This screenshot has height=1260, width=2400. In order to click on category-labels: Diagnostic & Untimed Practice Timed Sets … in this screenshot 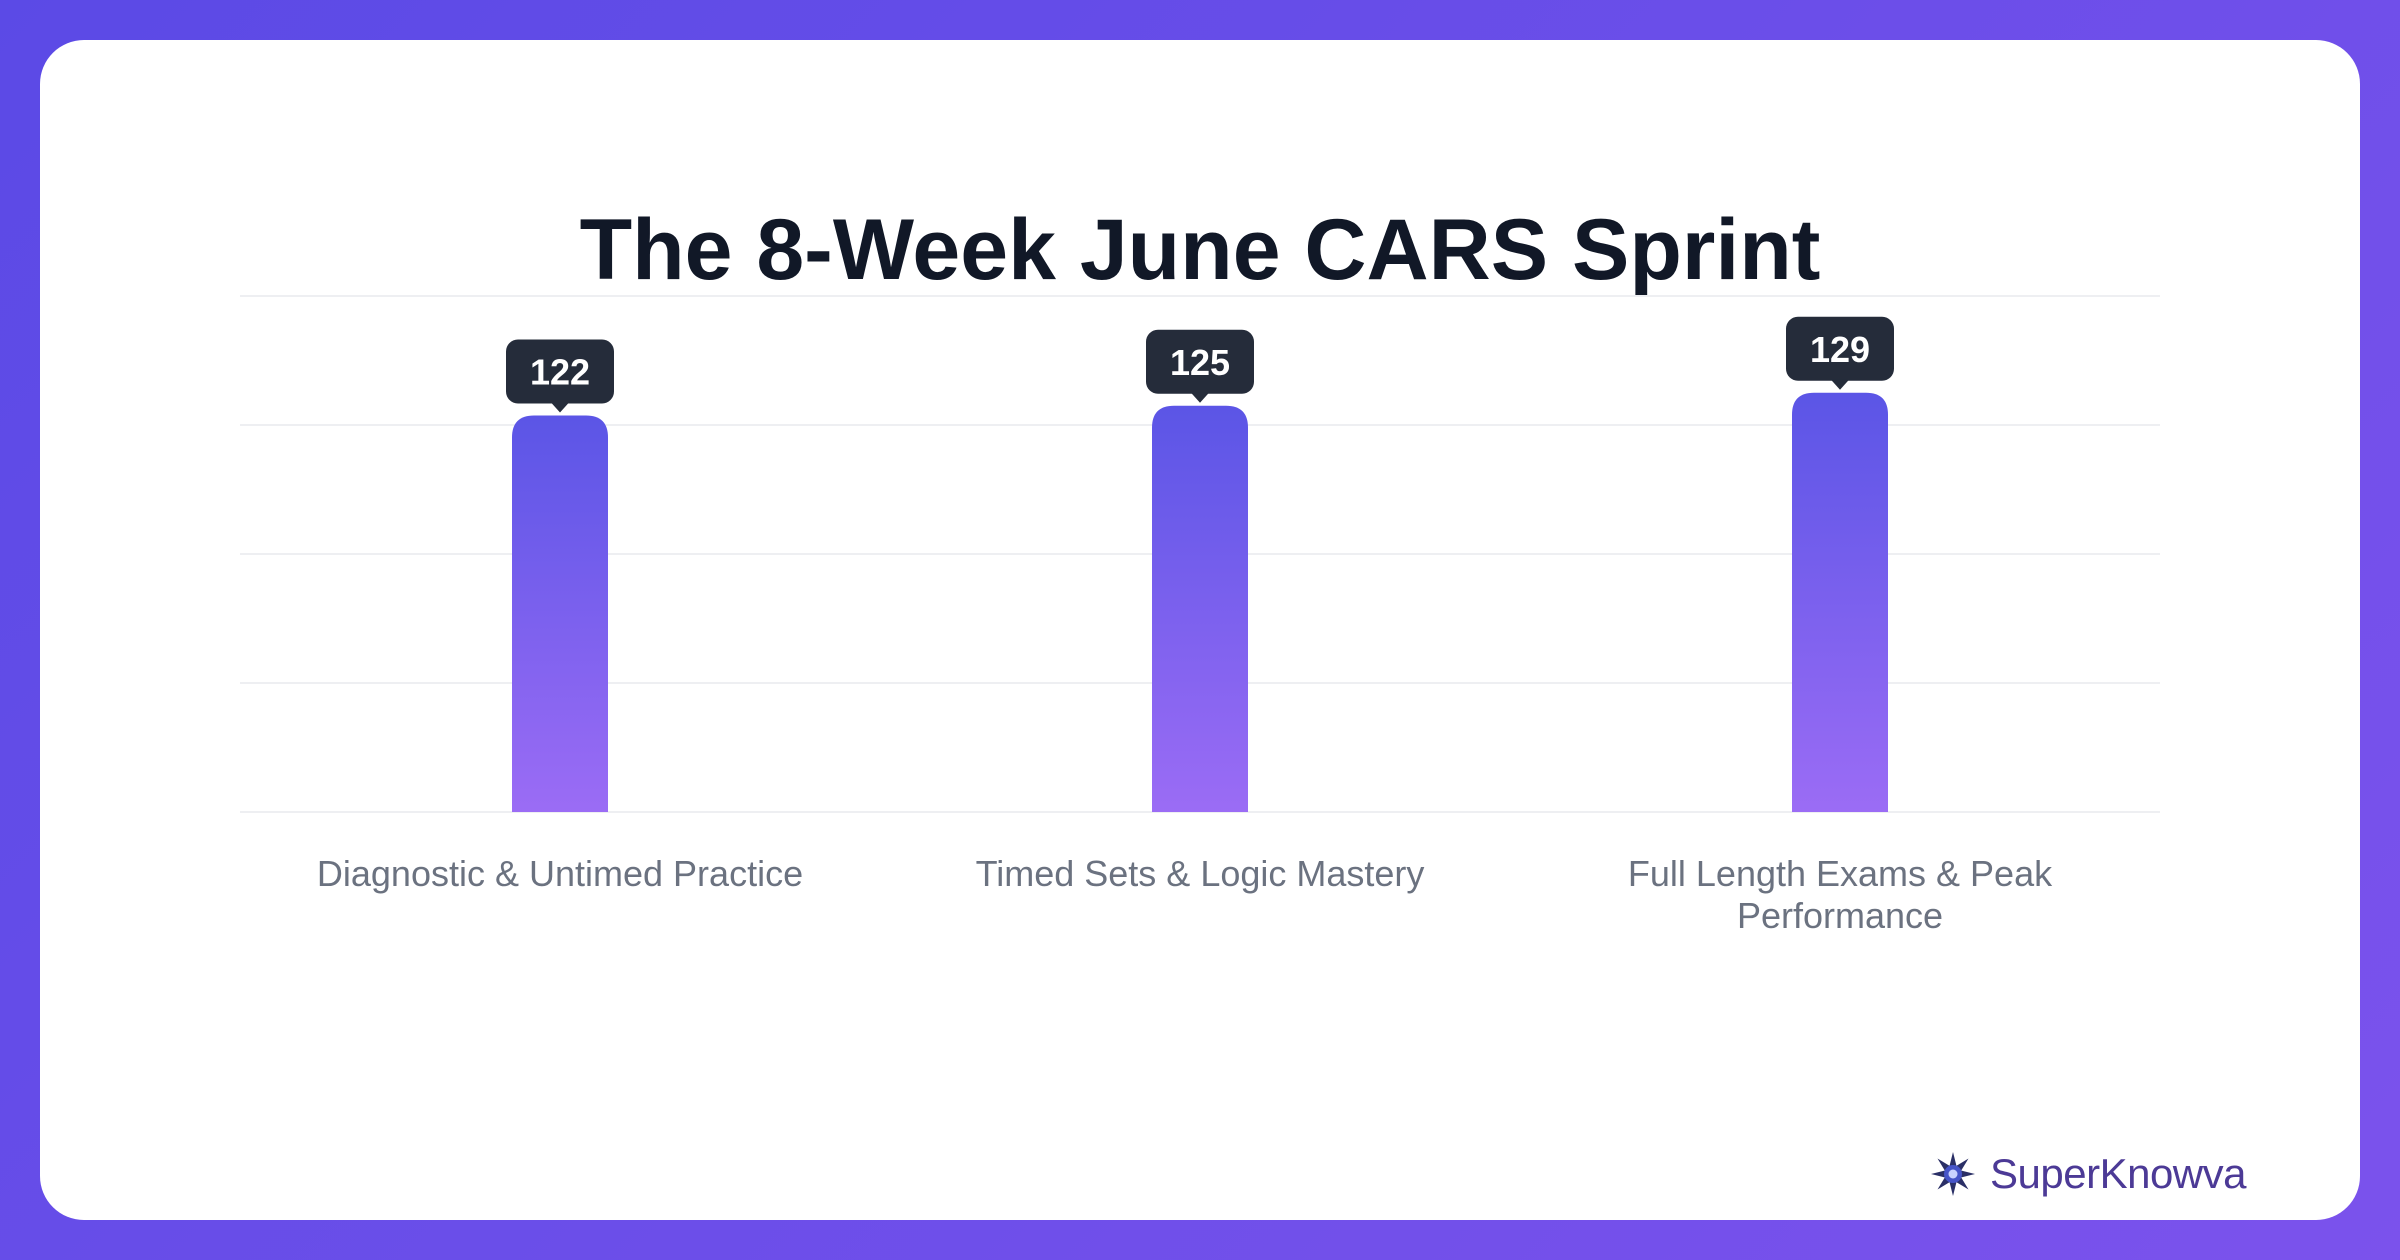, I will do `click(1185, 894)`.